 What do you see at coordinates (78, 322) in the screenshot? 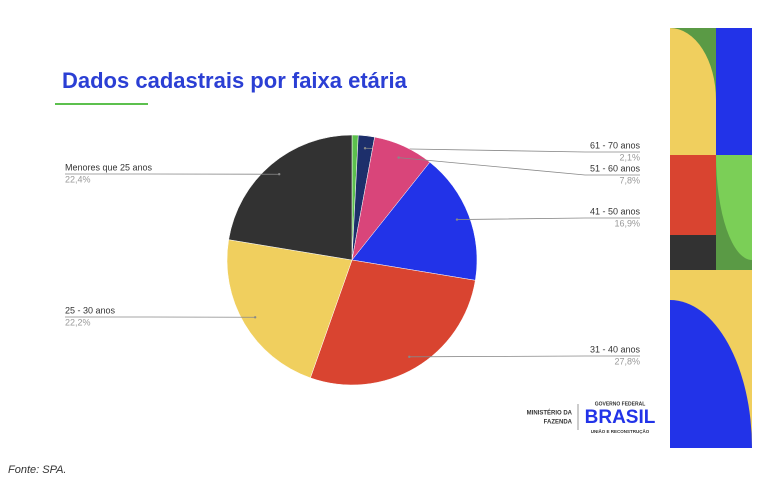
I see `value-label: 22,2%` at bounding box center [78, 322].